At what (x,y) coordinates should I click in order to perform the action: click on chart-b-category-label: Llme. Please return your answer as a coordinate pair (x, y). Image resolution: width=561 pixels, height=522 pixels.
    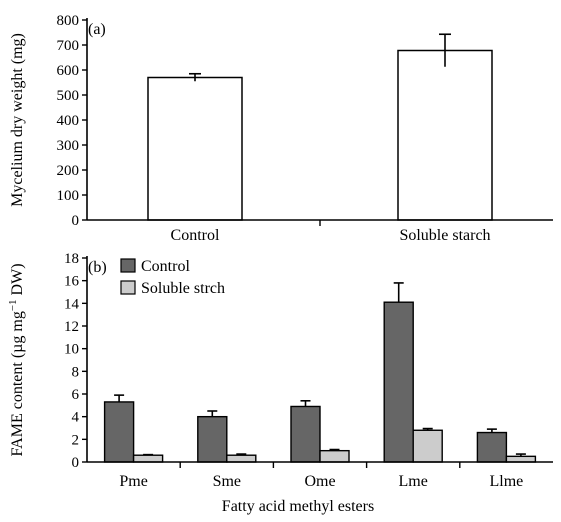
    Looking at the image, I should click on (507, 481).